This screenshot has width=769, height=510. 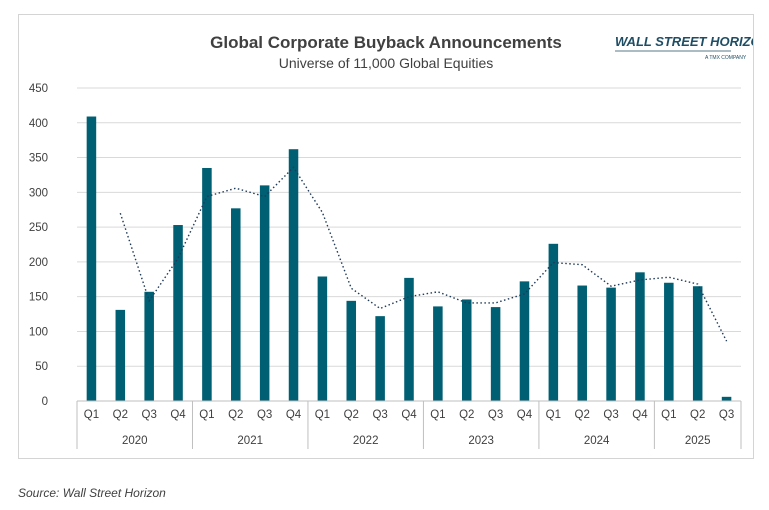 What do you see at coordinates (726, 58) in the screenshot?
I see `logo-tagline: A TMX COMPANY` at bounding box center [726, 58].